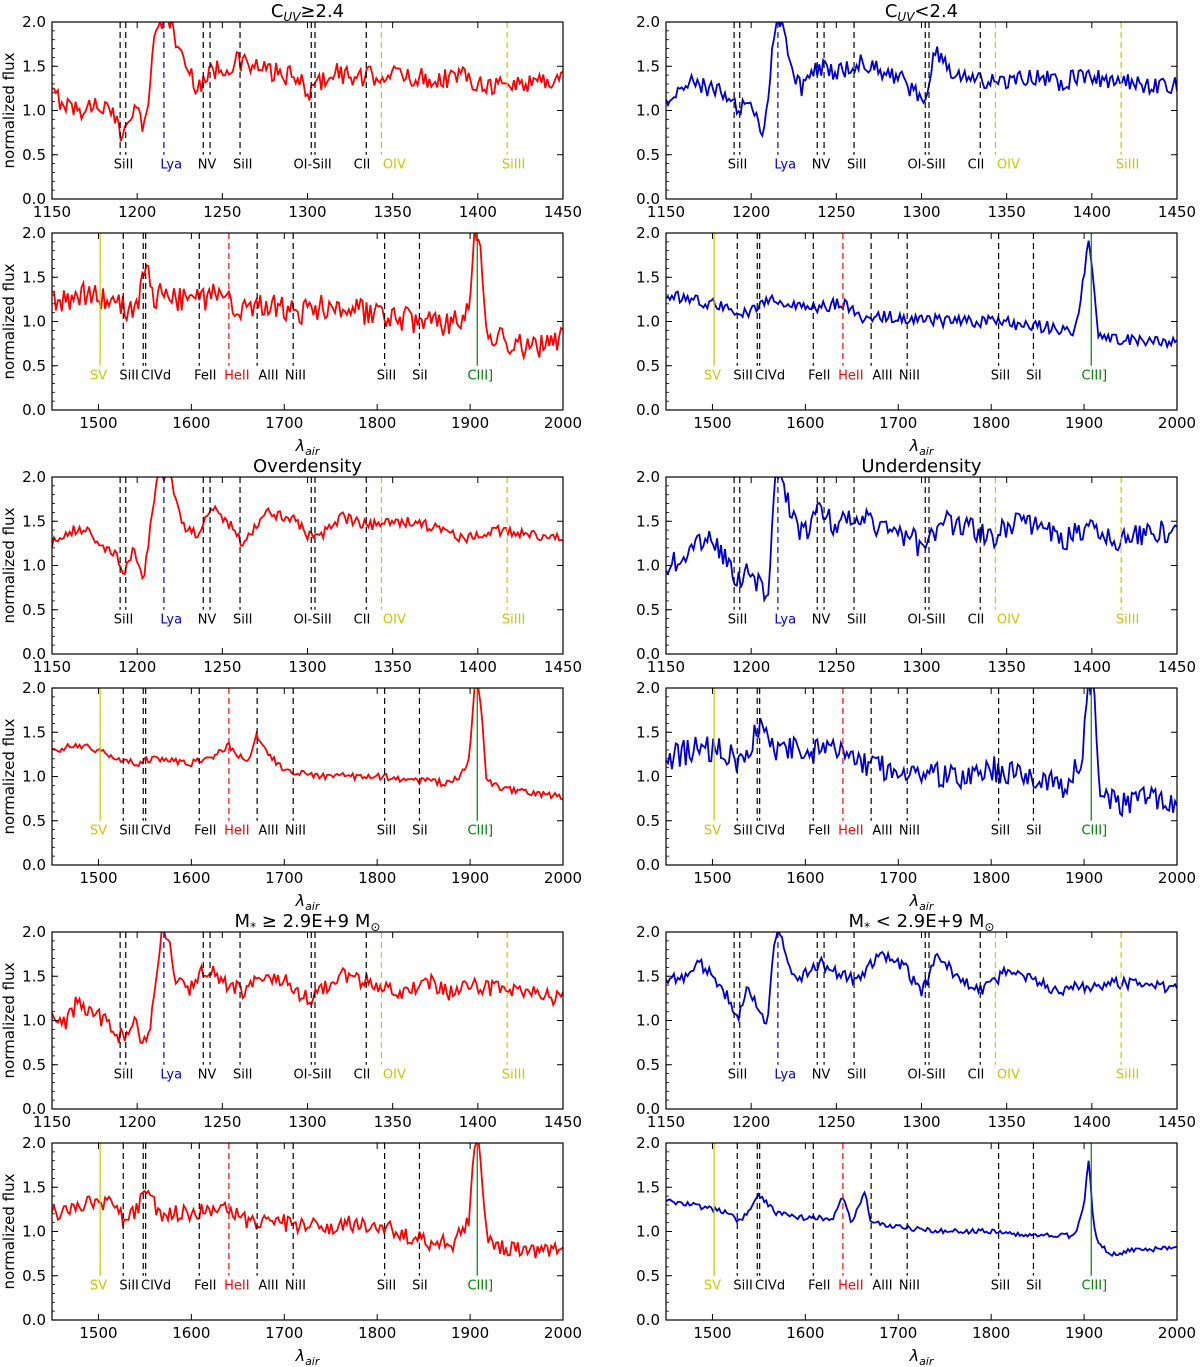  I want to click on line-label: CIII], so click(480, 1286).